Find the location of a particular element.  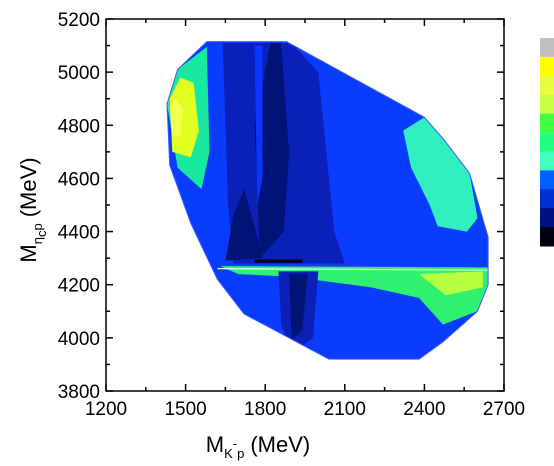

x-tick-label: 2700 is located at coordinates (504, 409).